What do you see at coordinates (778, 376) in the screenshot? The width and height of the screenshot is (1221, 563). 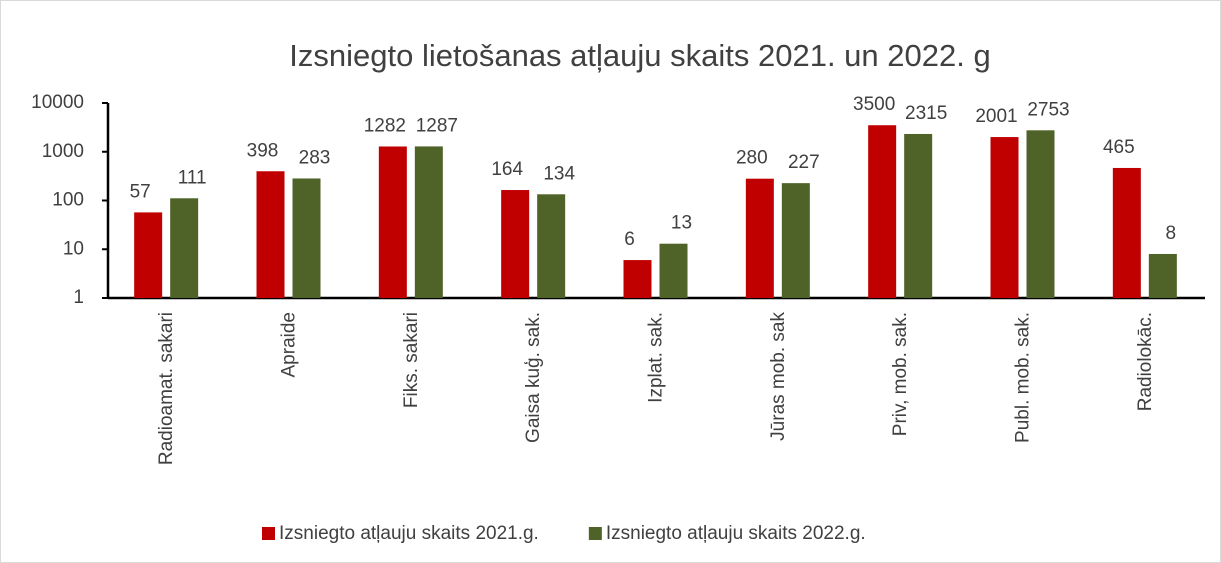 I see `x-tick-label: Jūras mob. sak` at bounding box center [778, 376].